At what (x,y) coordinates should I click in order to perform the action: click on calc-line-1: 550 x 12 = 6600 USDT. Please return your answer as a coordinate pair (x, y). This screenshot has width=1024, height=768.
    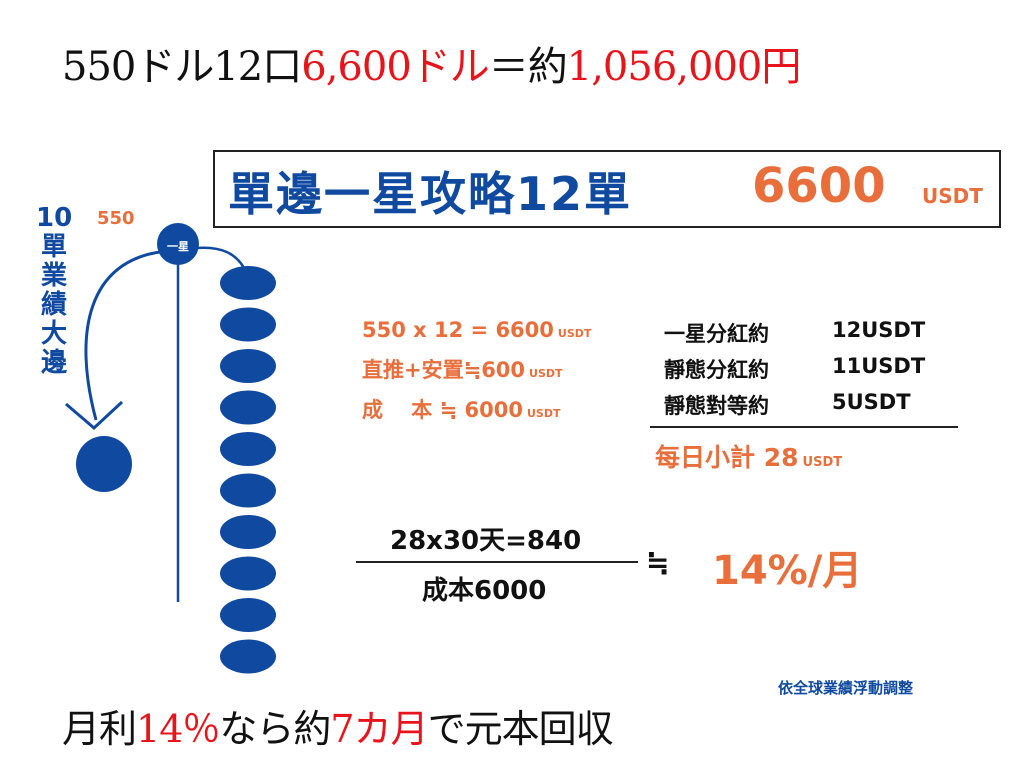
    Looking at the image, I should click on (476, 330).